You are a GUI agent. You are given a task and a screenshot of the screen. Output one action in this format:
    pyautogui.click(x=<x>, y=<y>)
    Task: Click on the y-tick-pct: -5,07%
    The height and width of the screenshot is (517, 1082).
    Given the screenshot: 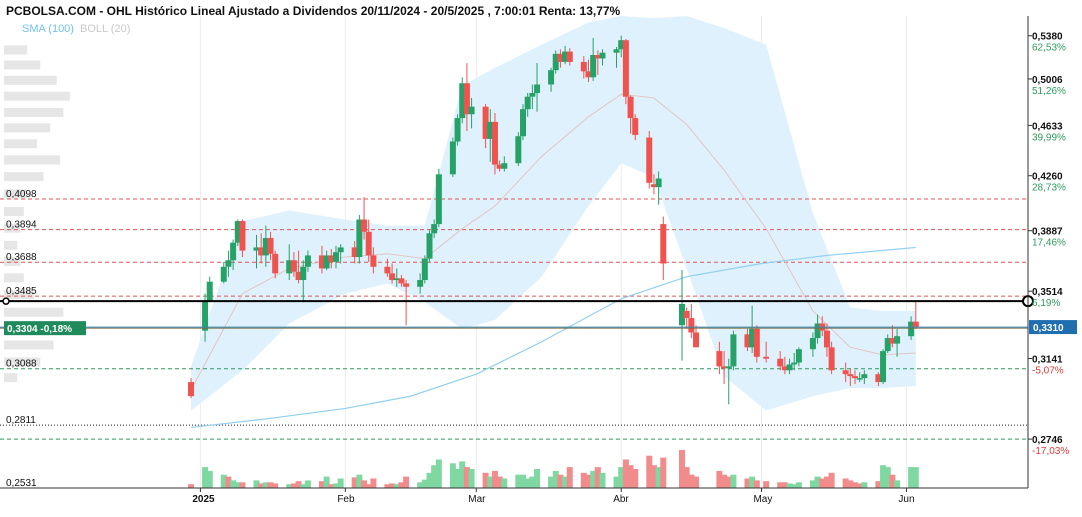 What is the action you would take?
    pyautogui.click(x=1048, y=370)
    